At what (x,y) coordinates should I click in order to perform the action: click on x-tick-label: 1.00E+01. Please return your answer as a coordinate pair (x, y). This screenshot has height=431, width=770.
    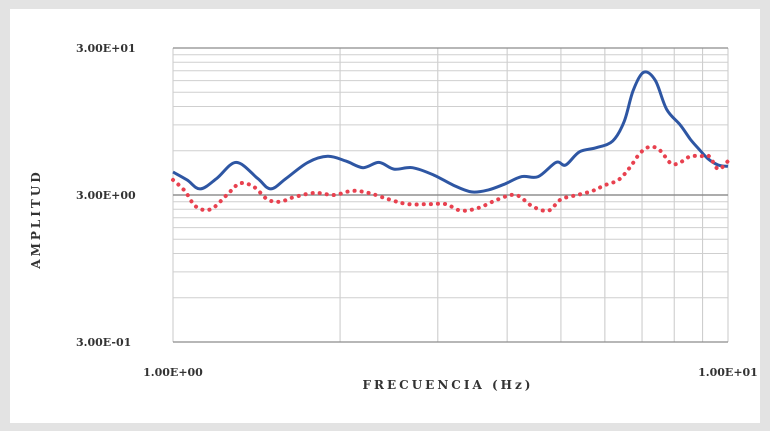
    Looking at the image, I should click on (728, 372).